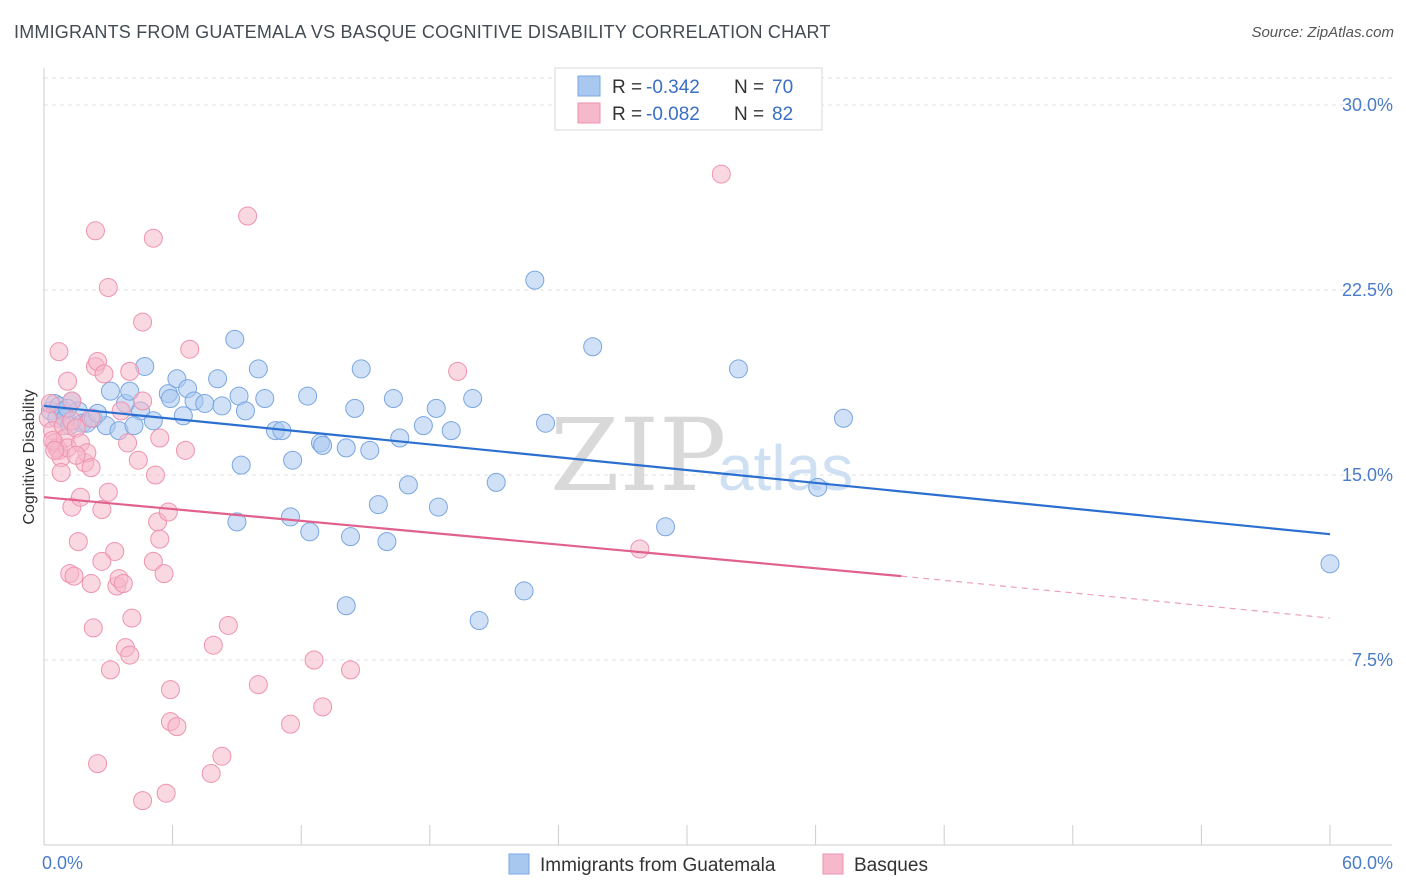 Image resolution: width=1406 pixels, height=892 pixels. I want to click on watermark: ZIP atlas, so click(701, 455).